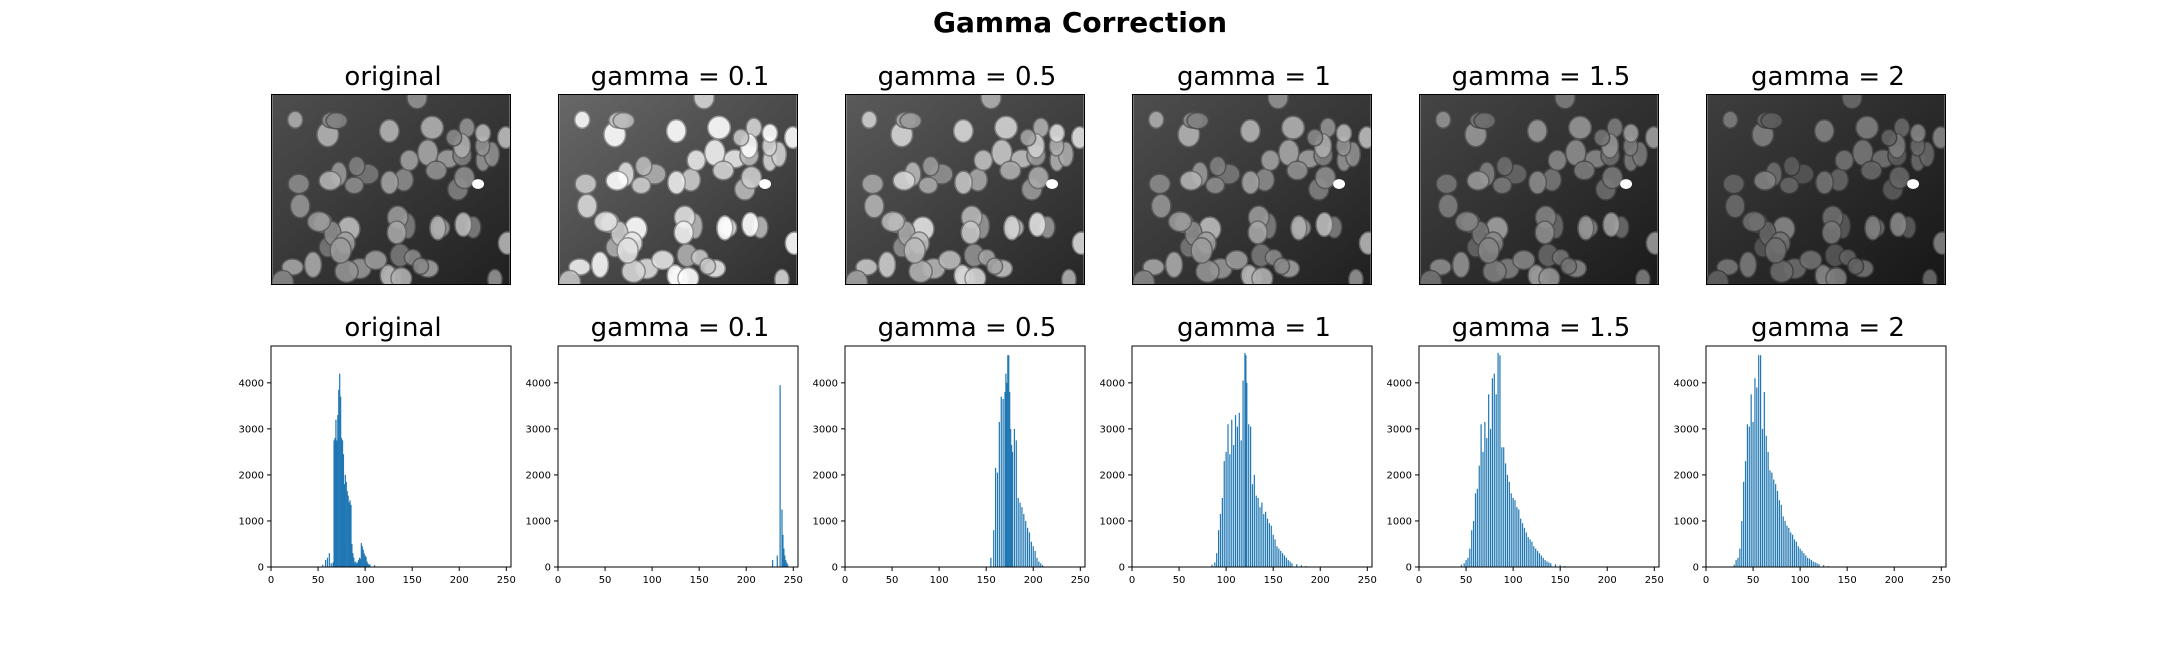  I want to click on y-tick-label: 3000, so click(825, 429).